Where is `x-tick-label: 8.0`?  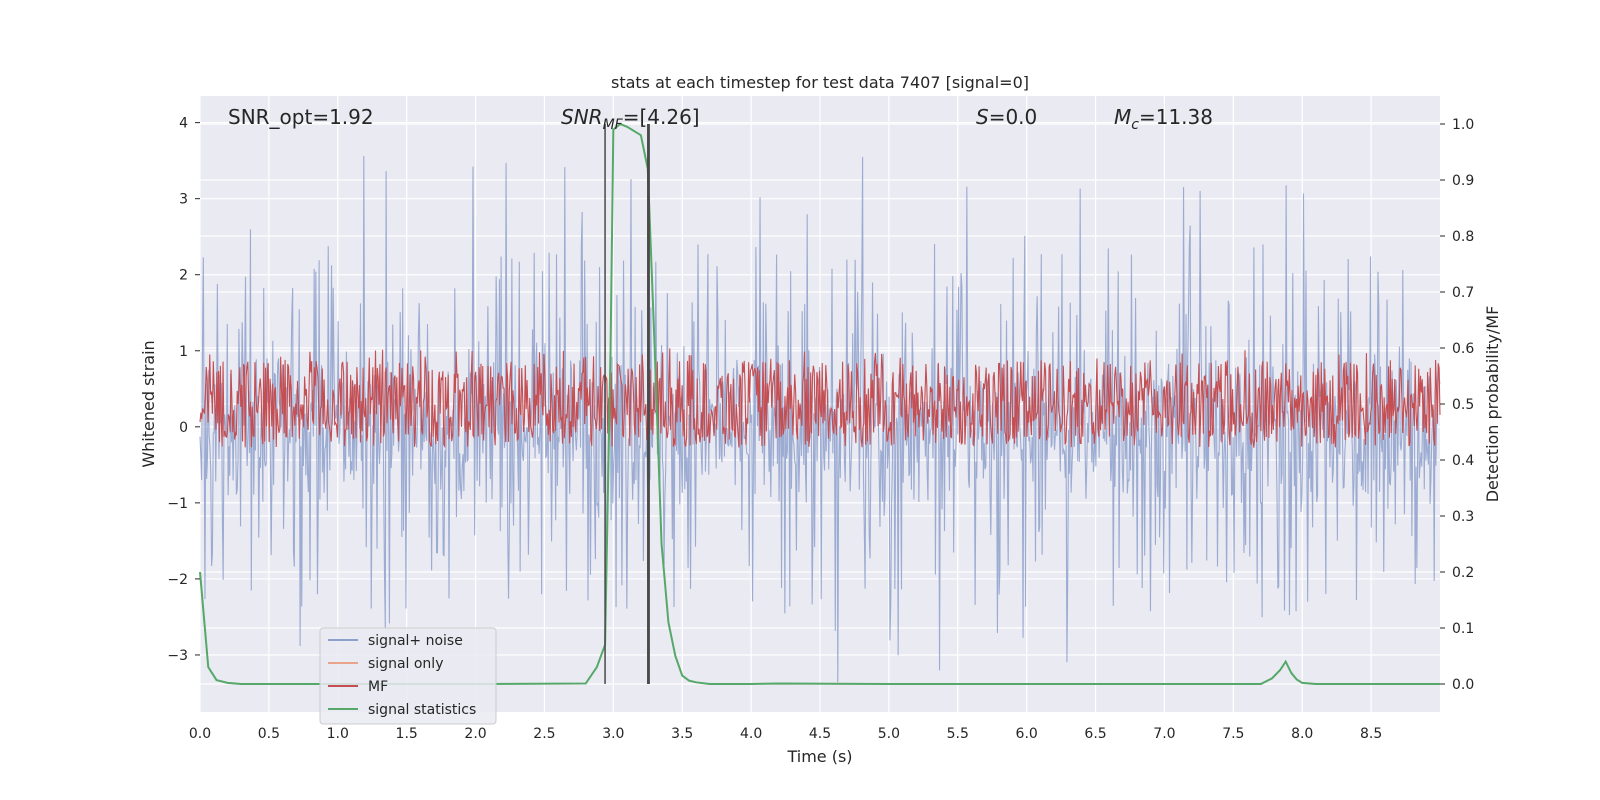 x-tick-label: 8.0 is located at coordinates (1302, 734).